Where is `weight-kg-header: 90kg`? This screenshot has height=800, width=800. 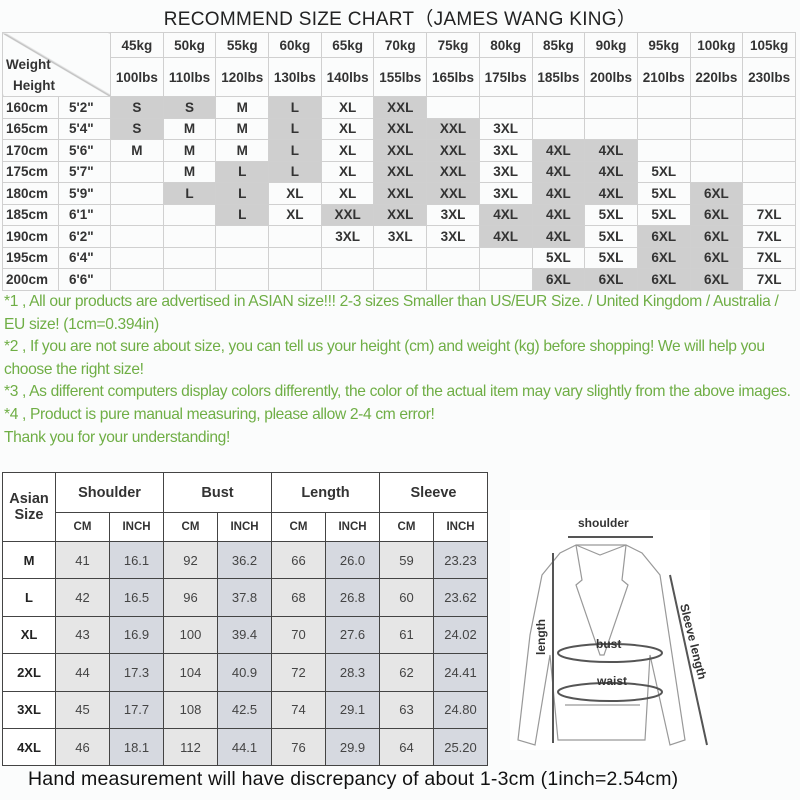
weight-kg-header: 90kg is located at coordinates (611, 45).